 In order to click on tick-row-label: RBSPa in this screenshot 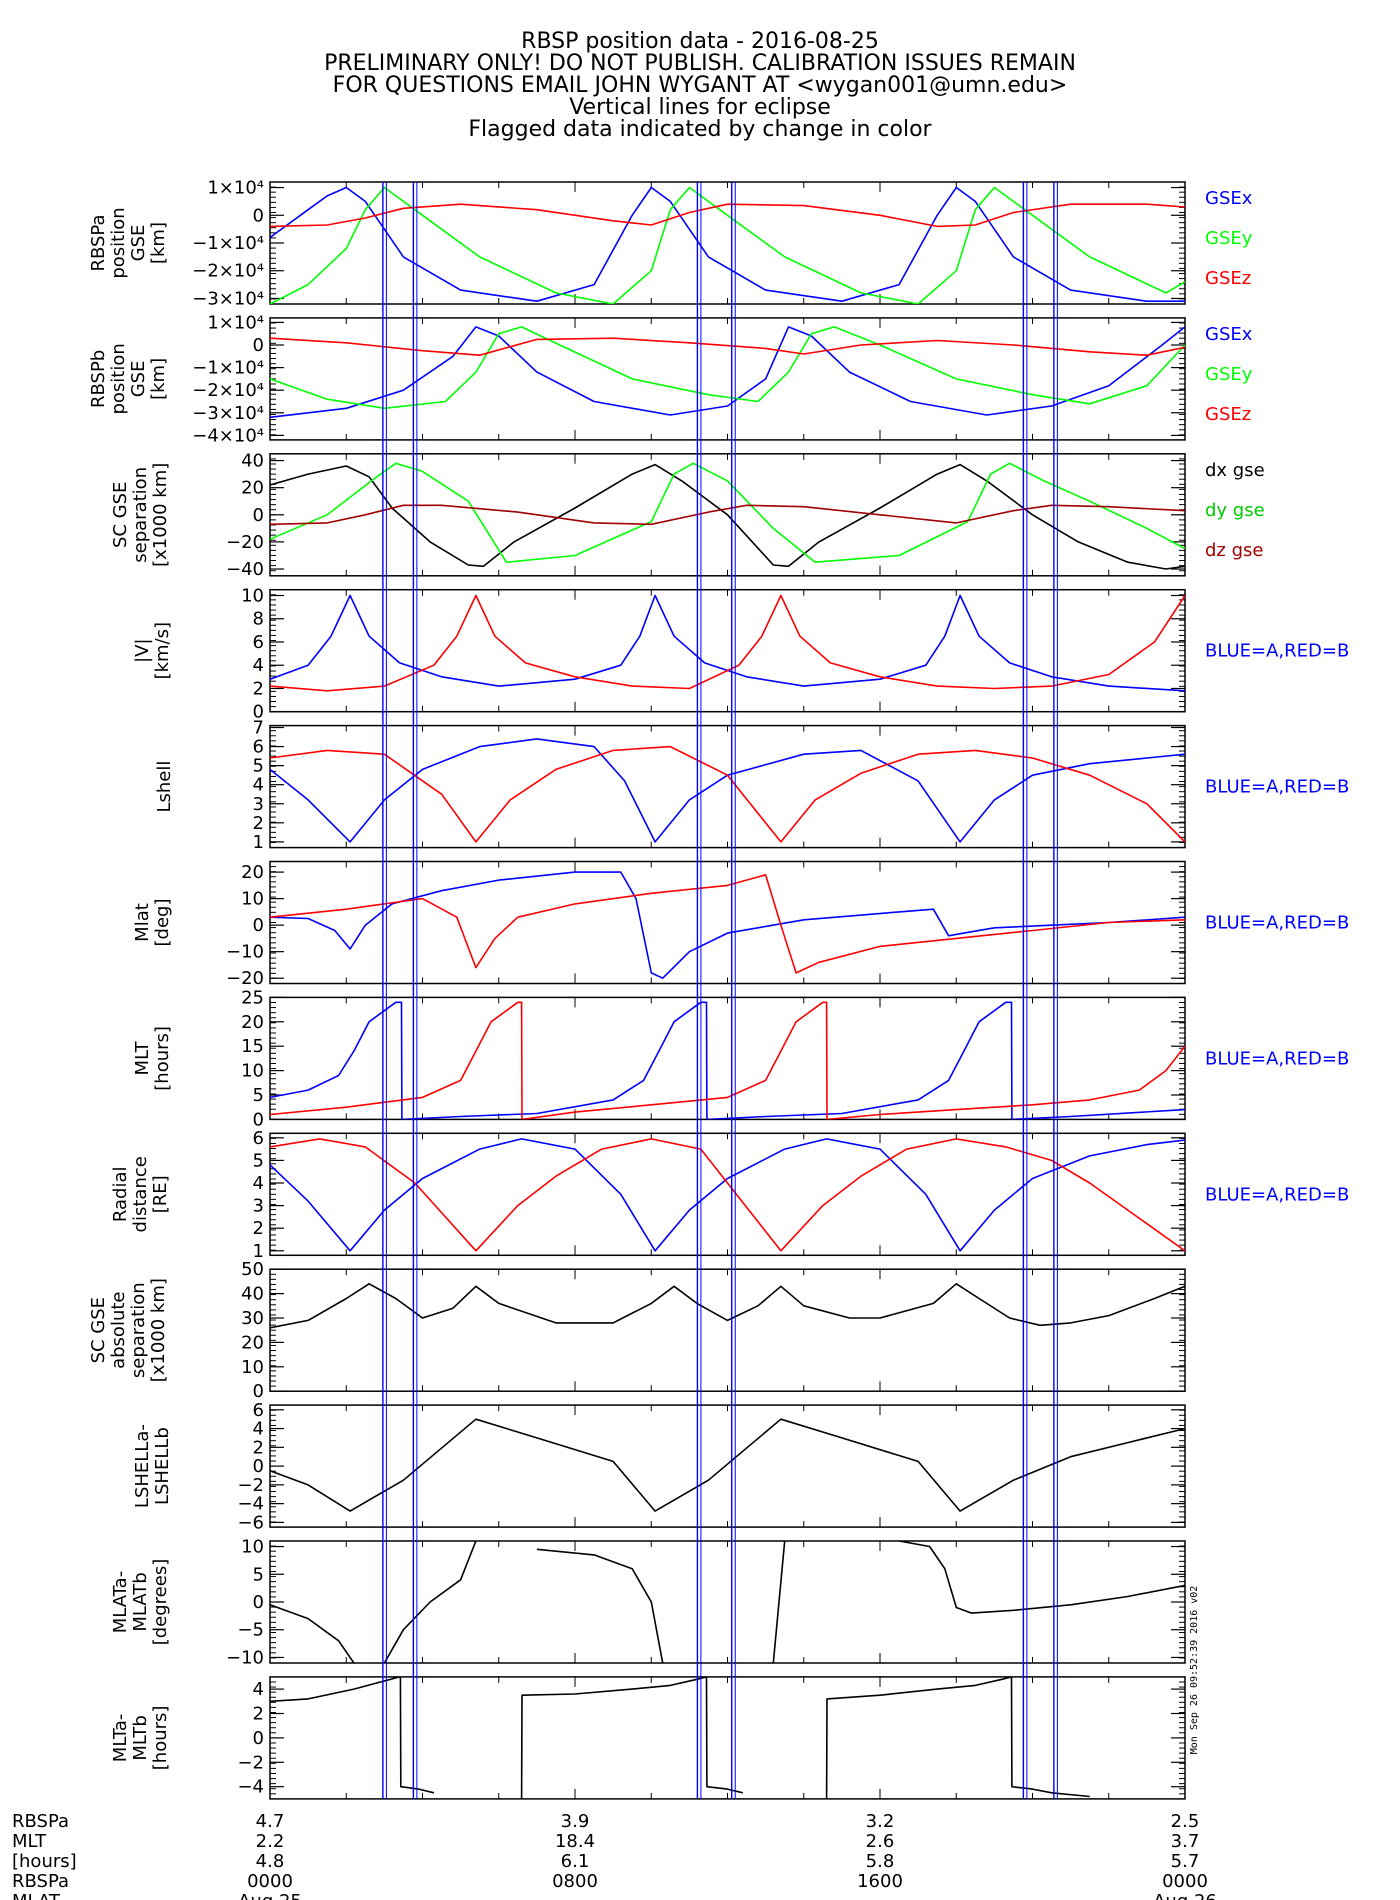, I will do `click(40, 1881)`.